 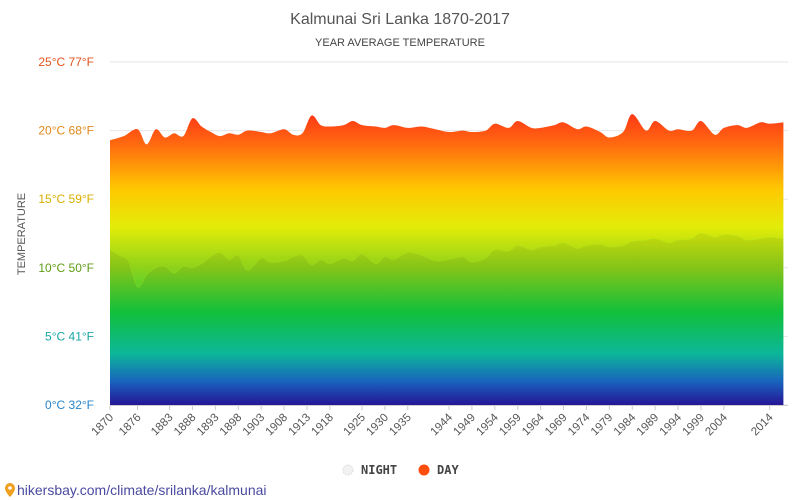 I want to click on legend-swatch-day, so click(x=424, y=470).